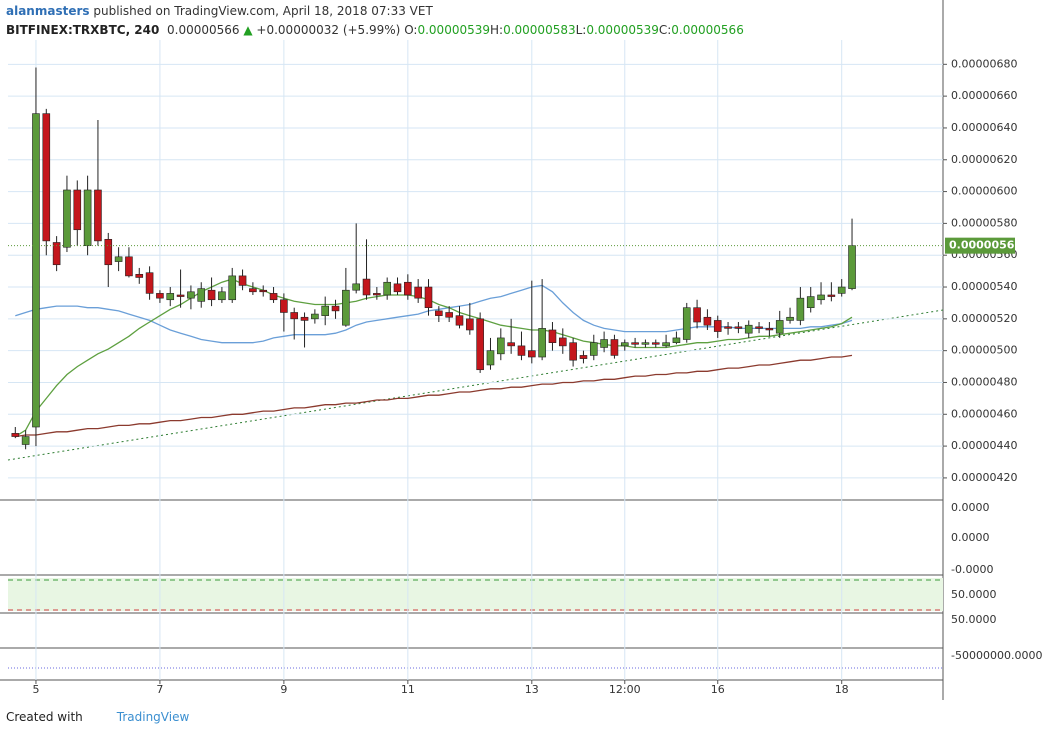 The image size is (1043, 736). I want to click on ohlc-value: 0.00000583, so click(539, 30).